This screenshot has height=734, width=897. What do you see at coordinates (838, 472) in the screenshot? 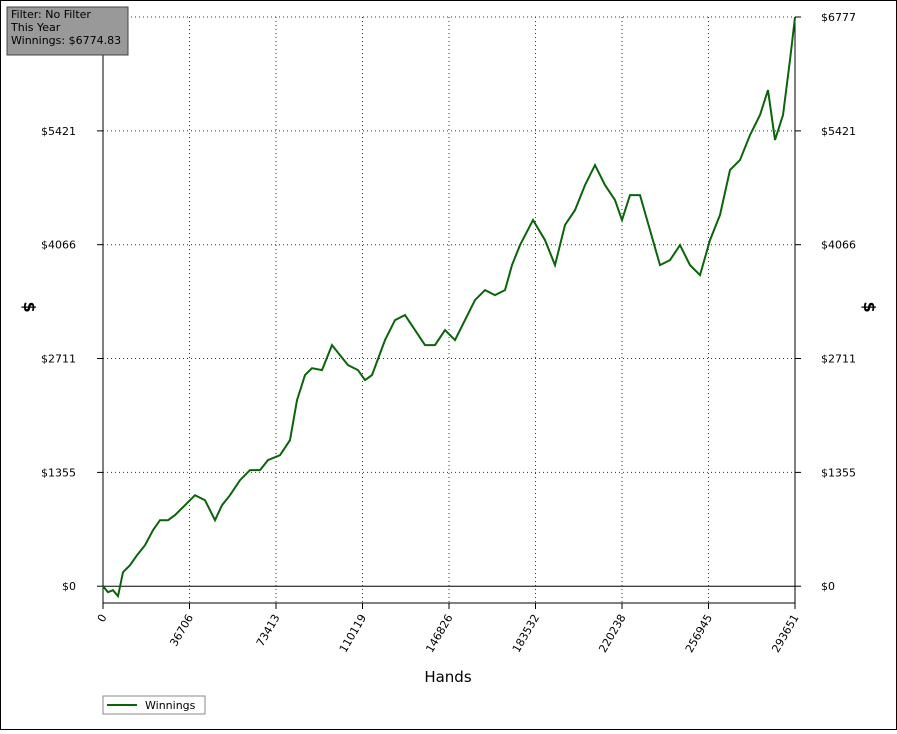
I see `y2-tick-label: $1355` at bounding box center [838, 472].